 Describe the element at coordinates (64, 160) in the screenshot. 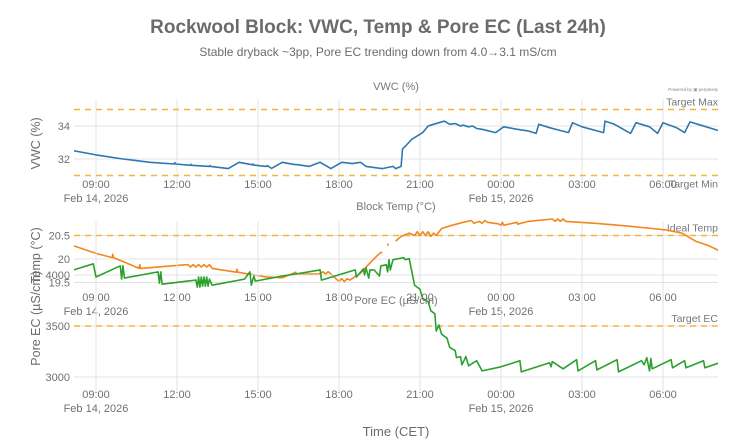

I see `y-tick-label: 32` at that location.